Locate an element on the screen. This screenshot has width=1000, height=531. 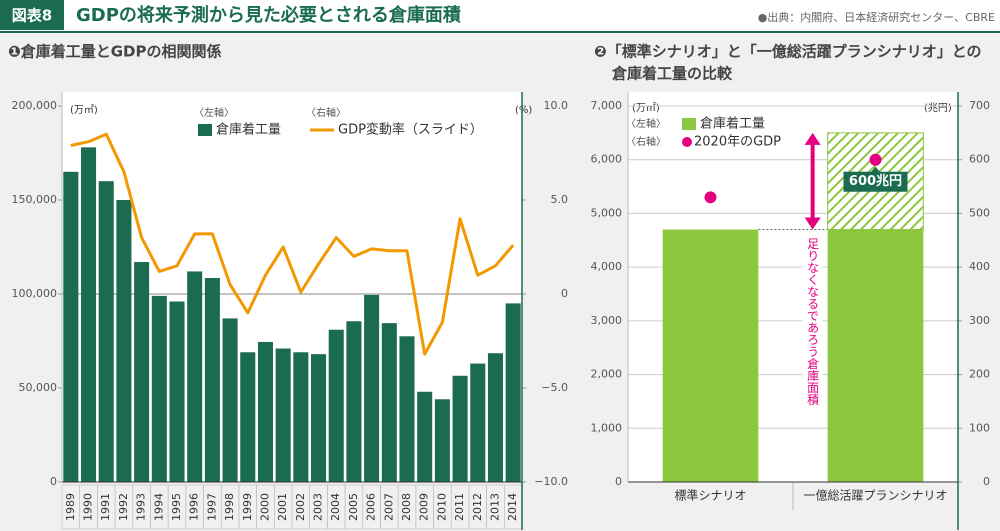
x-tick-label: 2000 is located at coordinates (264, 507).